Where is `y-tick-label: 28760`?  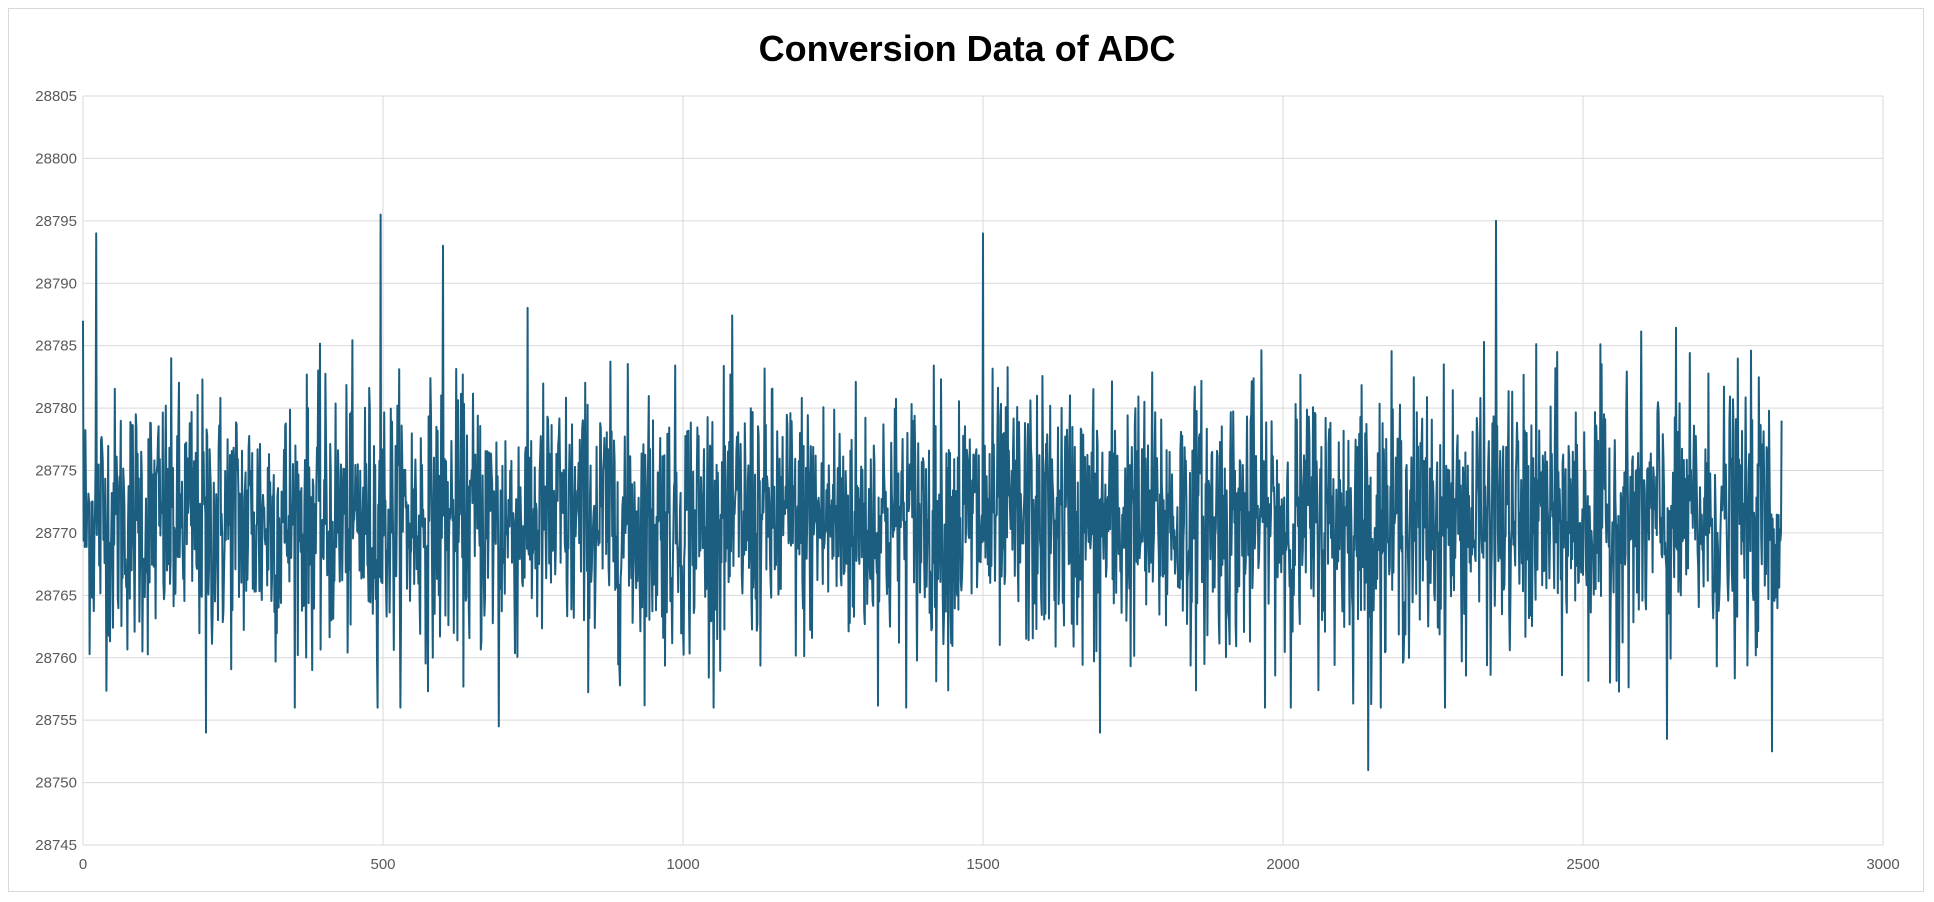
y-tick-label: 28760 is located at coordinates (56, 658).